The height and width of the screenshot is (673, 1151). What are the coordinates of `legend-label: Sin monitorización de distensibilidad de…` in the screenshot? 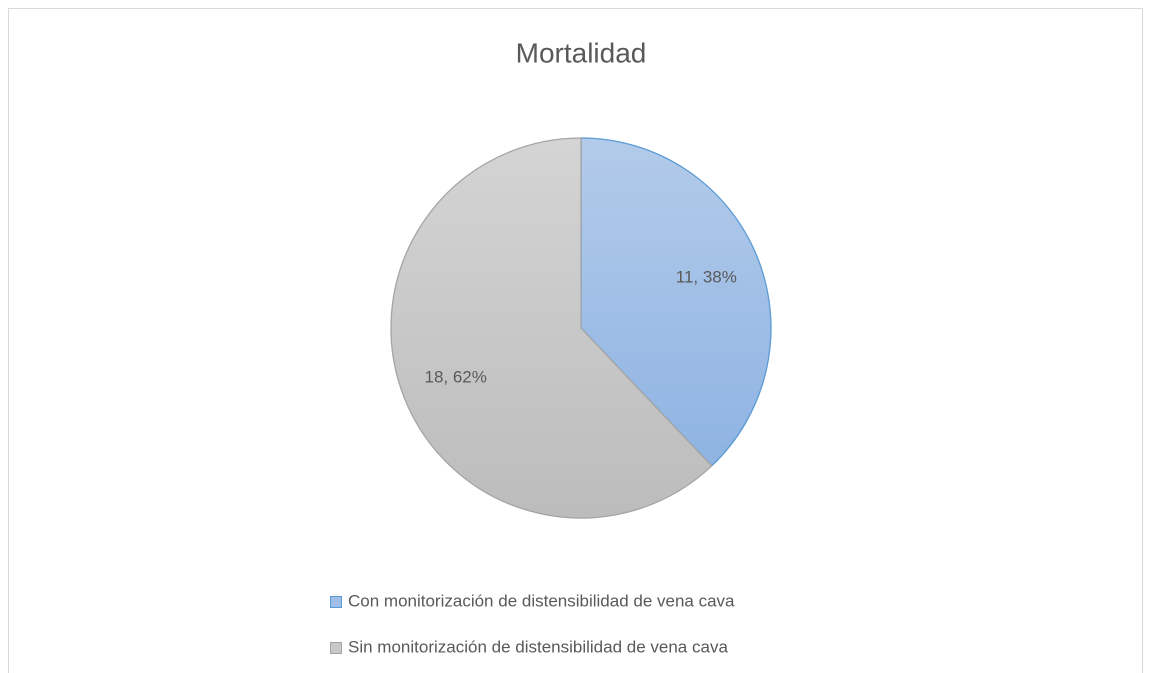 It's located at (538, 646).